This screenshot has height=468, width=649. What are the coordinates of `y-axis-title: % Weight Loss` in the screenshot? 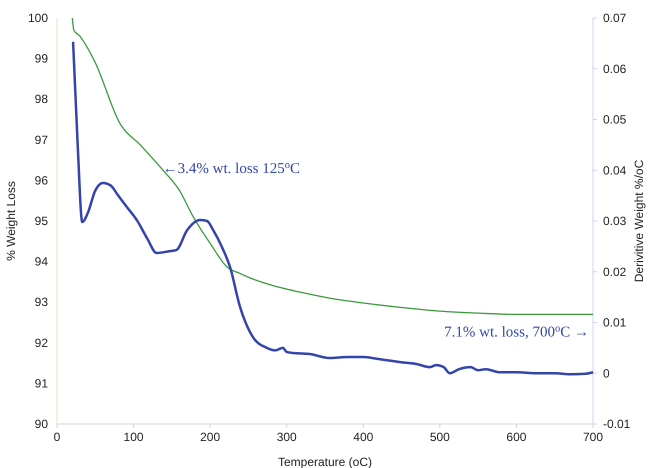 It's located at (11, 221).